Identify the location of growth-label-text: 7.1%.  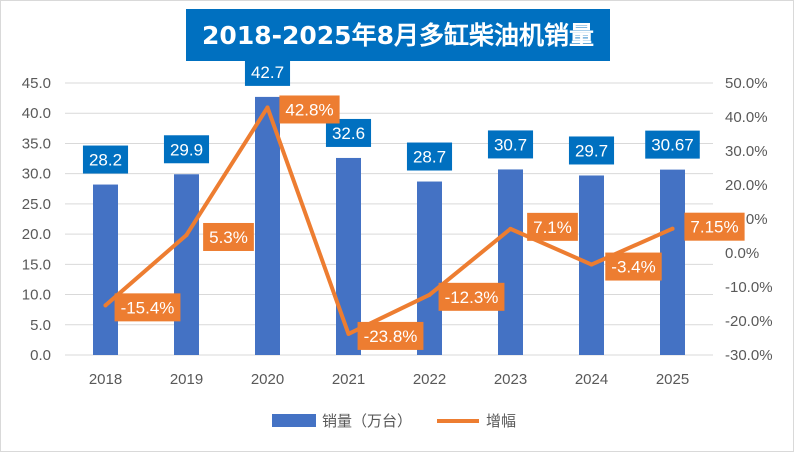
(552, 227).